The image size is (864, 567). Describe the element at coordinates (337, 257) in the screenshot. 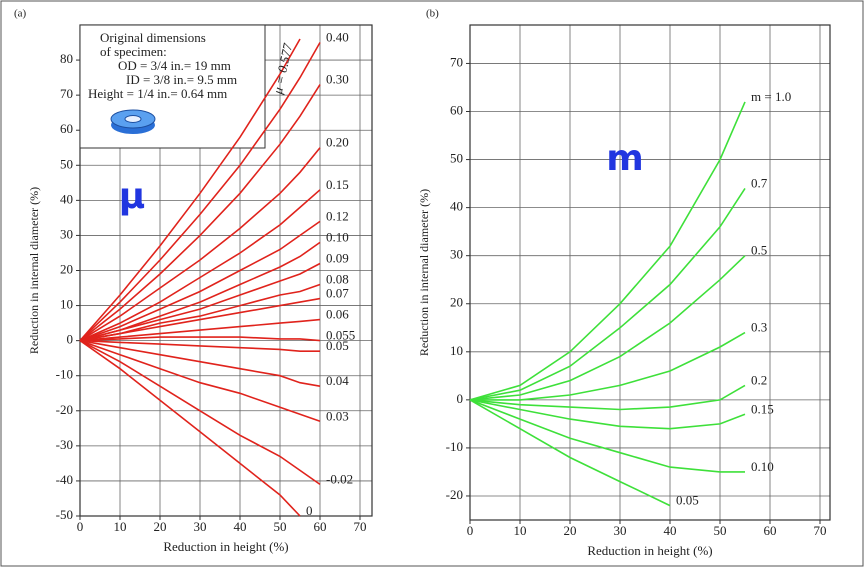

I see `curve-label: 0.09` at that location.